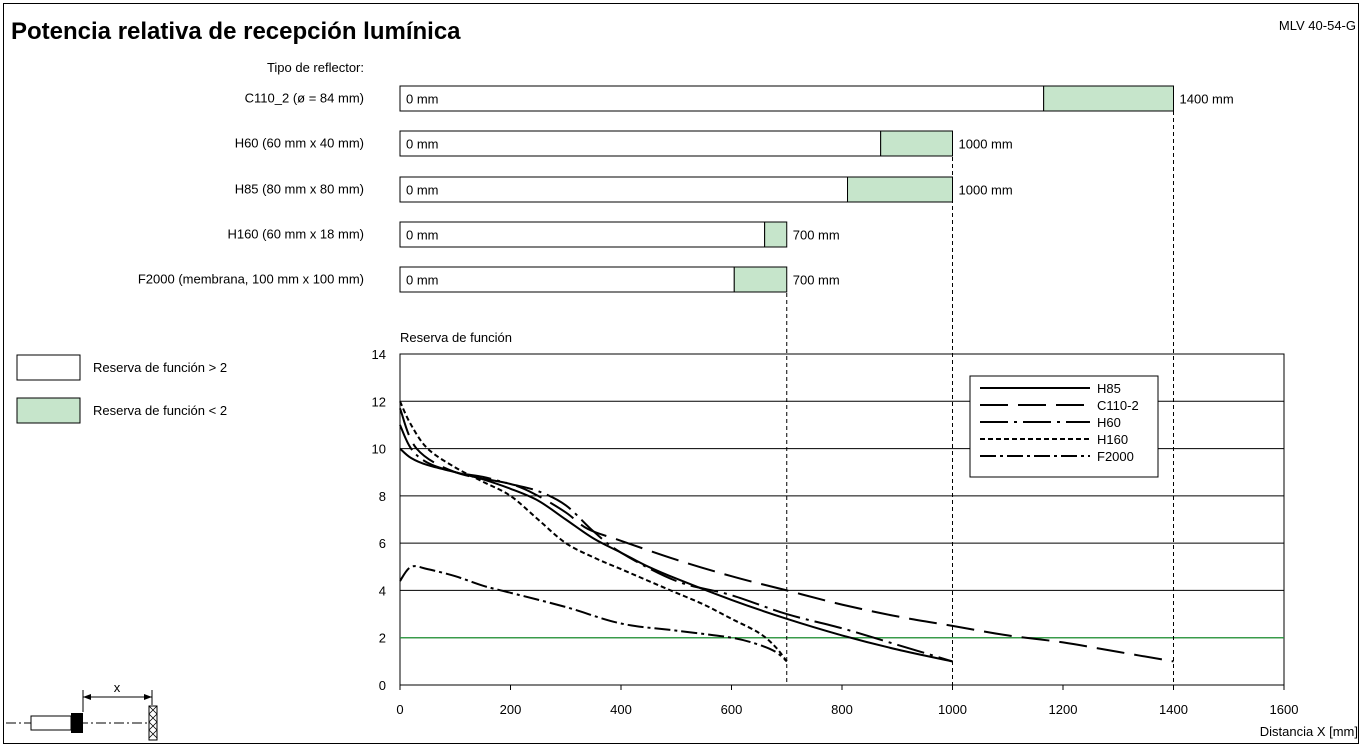 The height and width of the screenshot is (749, 1364). I want to click on x-tick-label: 1200, so click(1063, 709).